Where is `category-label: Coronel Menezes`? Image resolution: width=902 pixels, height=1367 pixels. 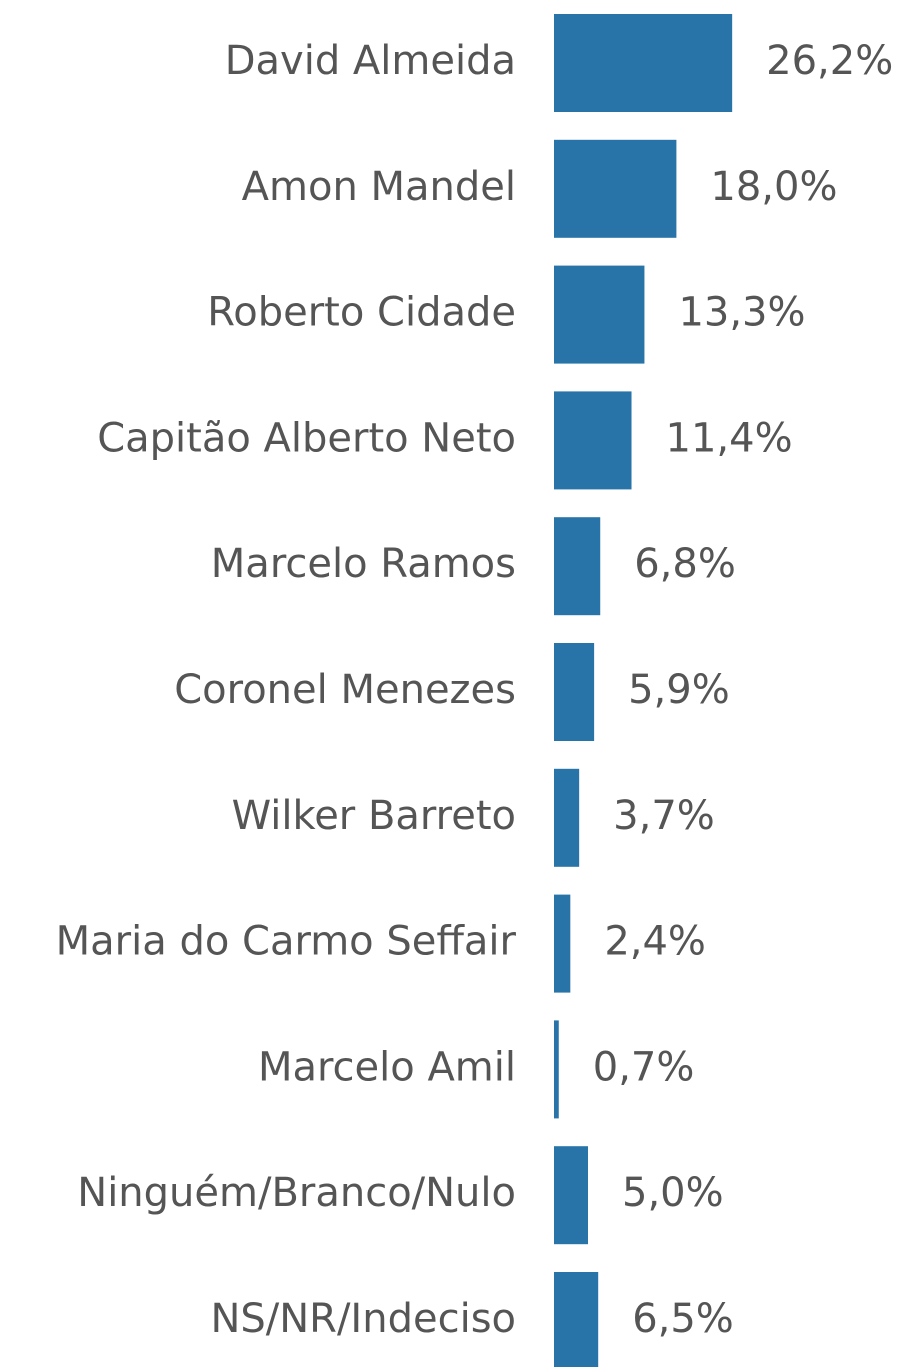 category-label: Coronel Menezes is located at coordinates (345, 690).